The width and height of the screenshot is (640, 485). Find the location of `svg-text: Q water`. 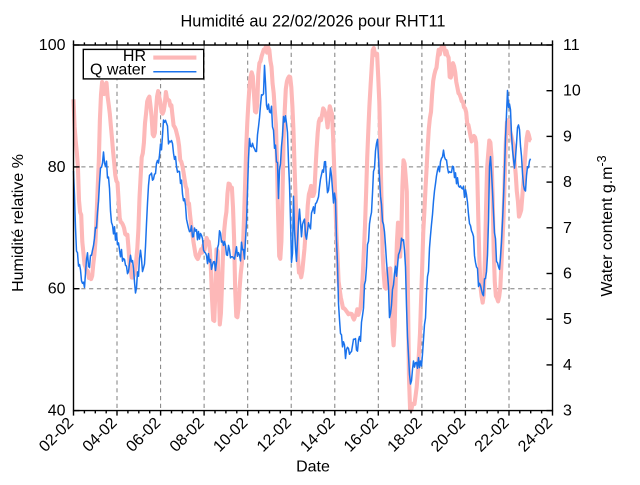

svg-text: Q water is located at coordinates (118, 69).